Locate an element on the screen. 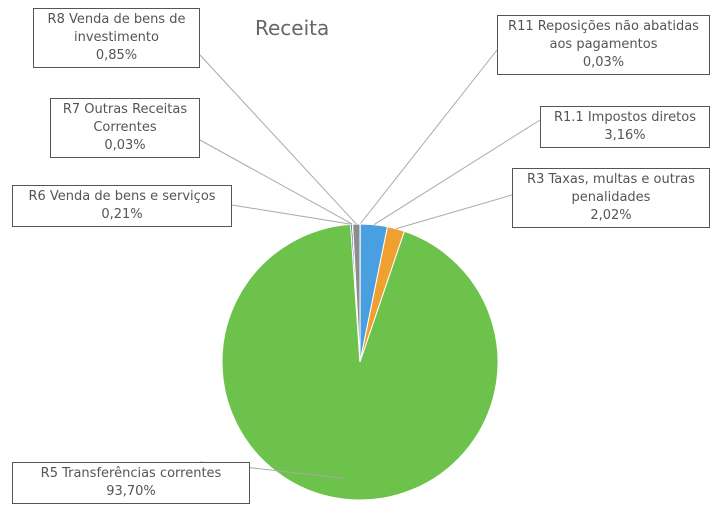 Image resolution: width=712 pixels, height=510 pixels. label-name: R7 Outras Receitas Correntes is located at coordinates (125, 118).